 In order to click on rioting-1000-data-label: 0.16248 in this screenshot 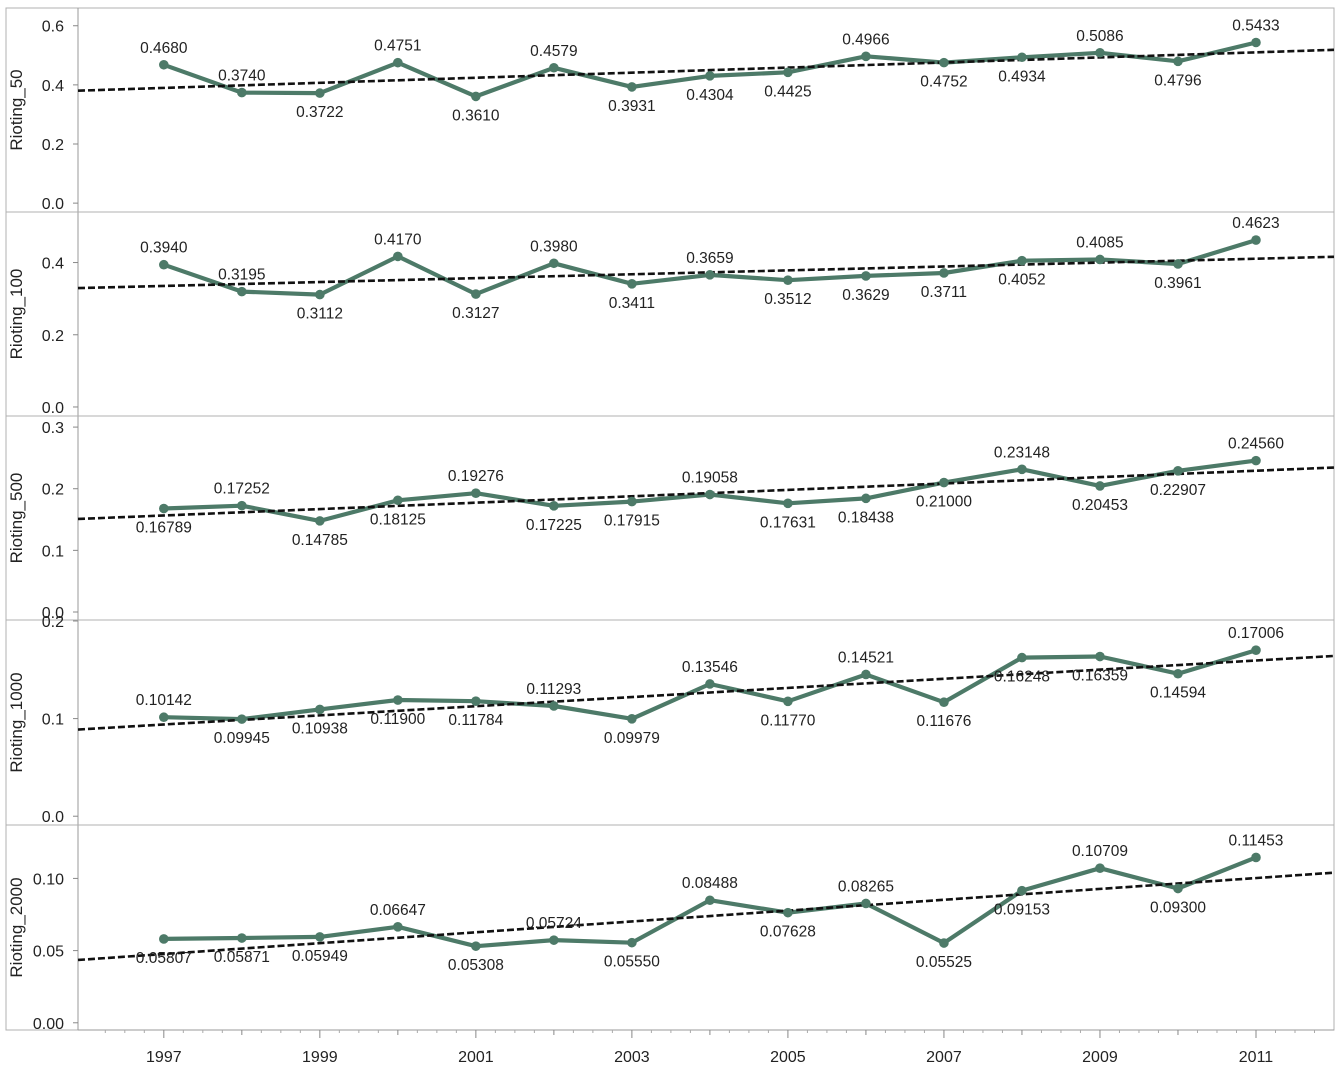, I will do `click(1022, 677)`.